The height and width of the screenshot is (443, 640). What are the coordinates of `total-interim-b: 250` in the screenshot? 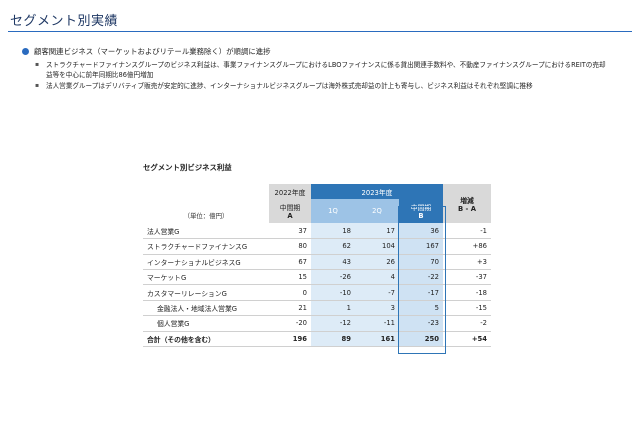 It's located at (421, 339).